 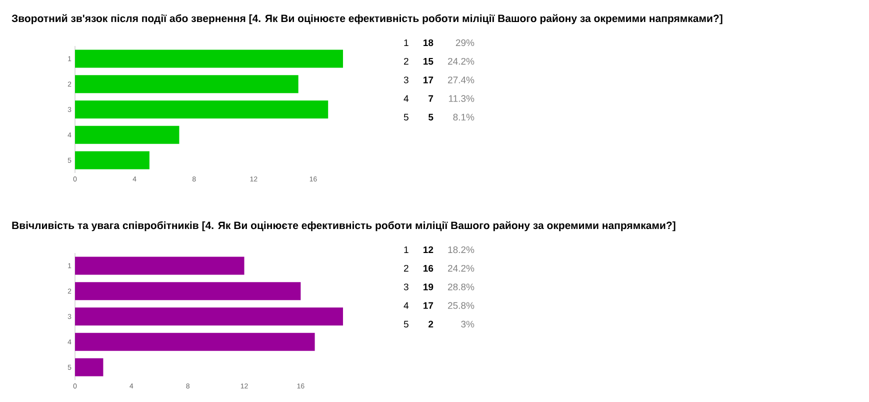 What do you see at coordinates (461, 287) in the screenshot?
I see `text: 28.8%` at bounding box center [461, 287].